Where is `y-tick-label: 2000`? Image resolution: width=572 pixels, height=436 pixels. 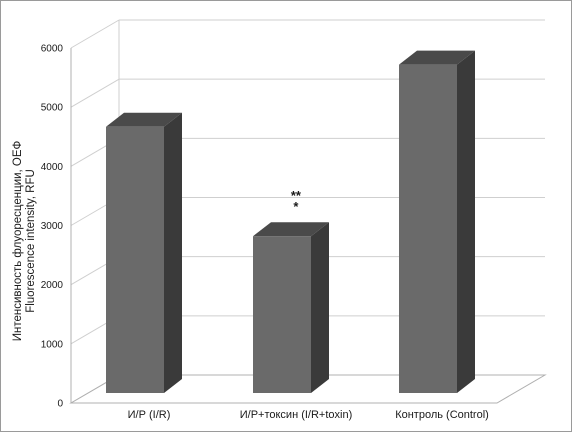 y-tick-label: 2000 is located at coordinates (52, 285).